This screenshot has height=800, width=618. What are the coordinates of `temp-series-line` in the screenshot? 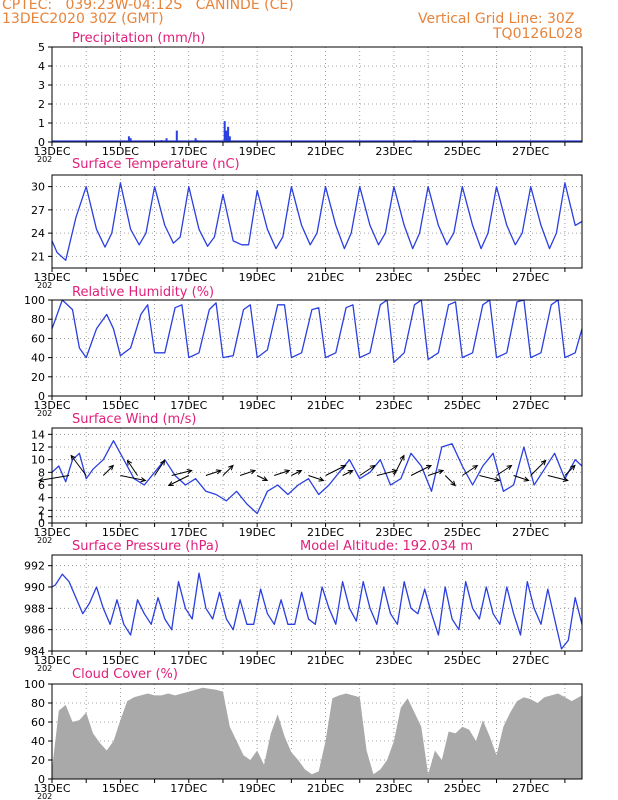 It's located at (317, 221).